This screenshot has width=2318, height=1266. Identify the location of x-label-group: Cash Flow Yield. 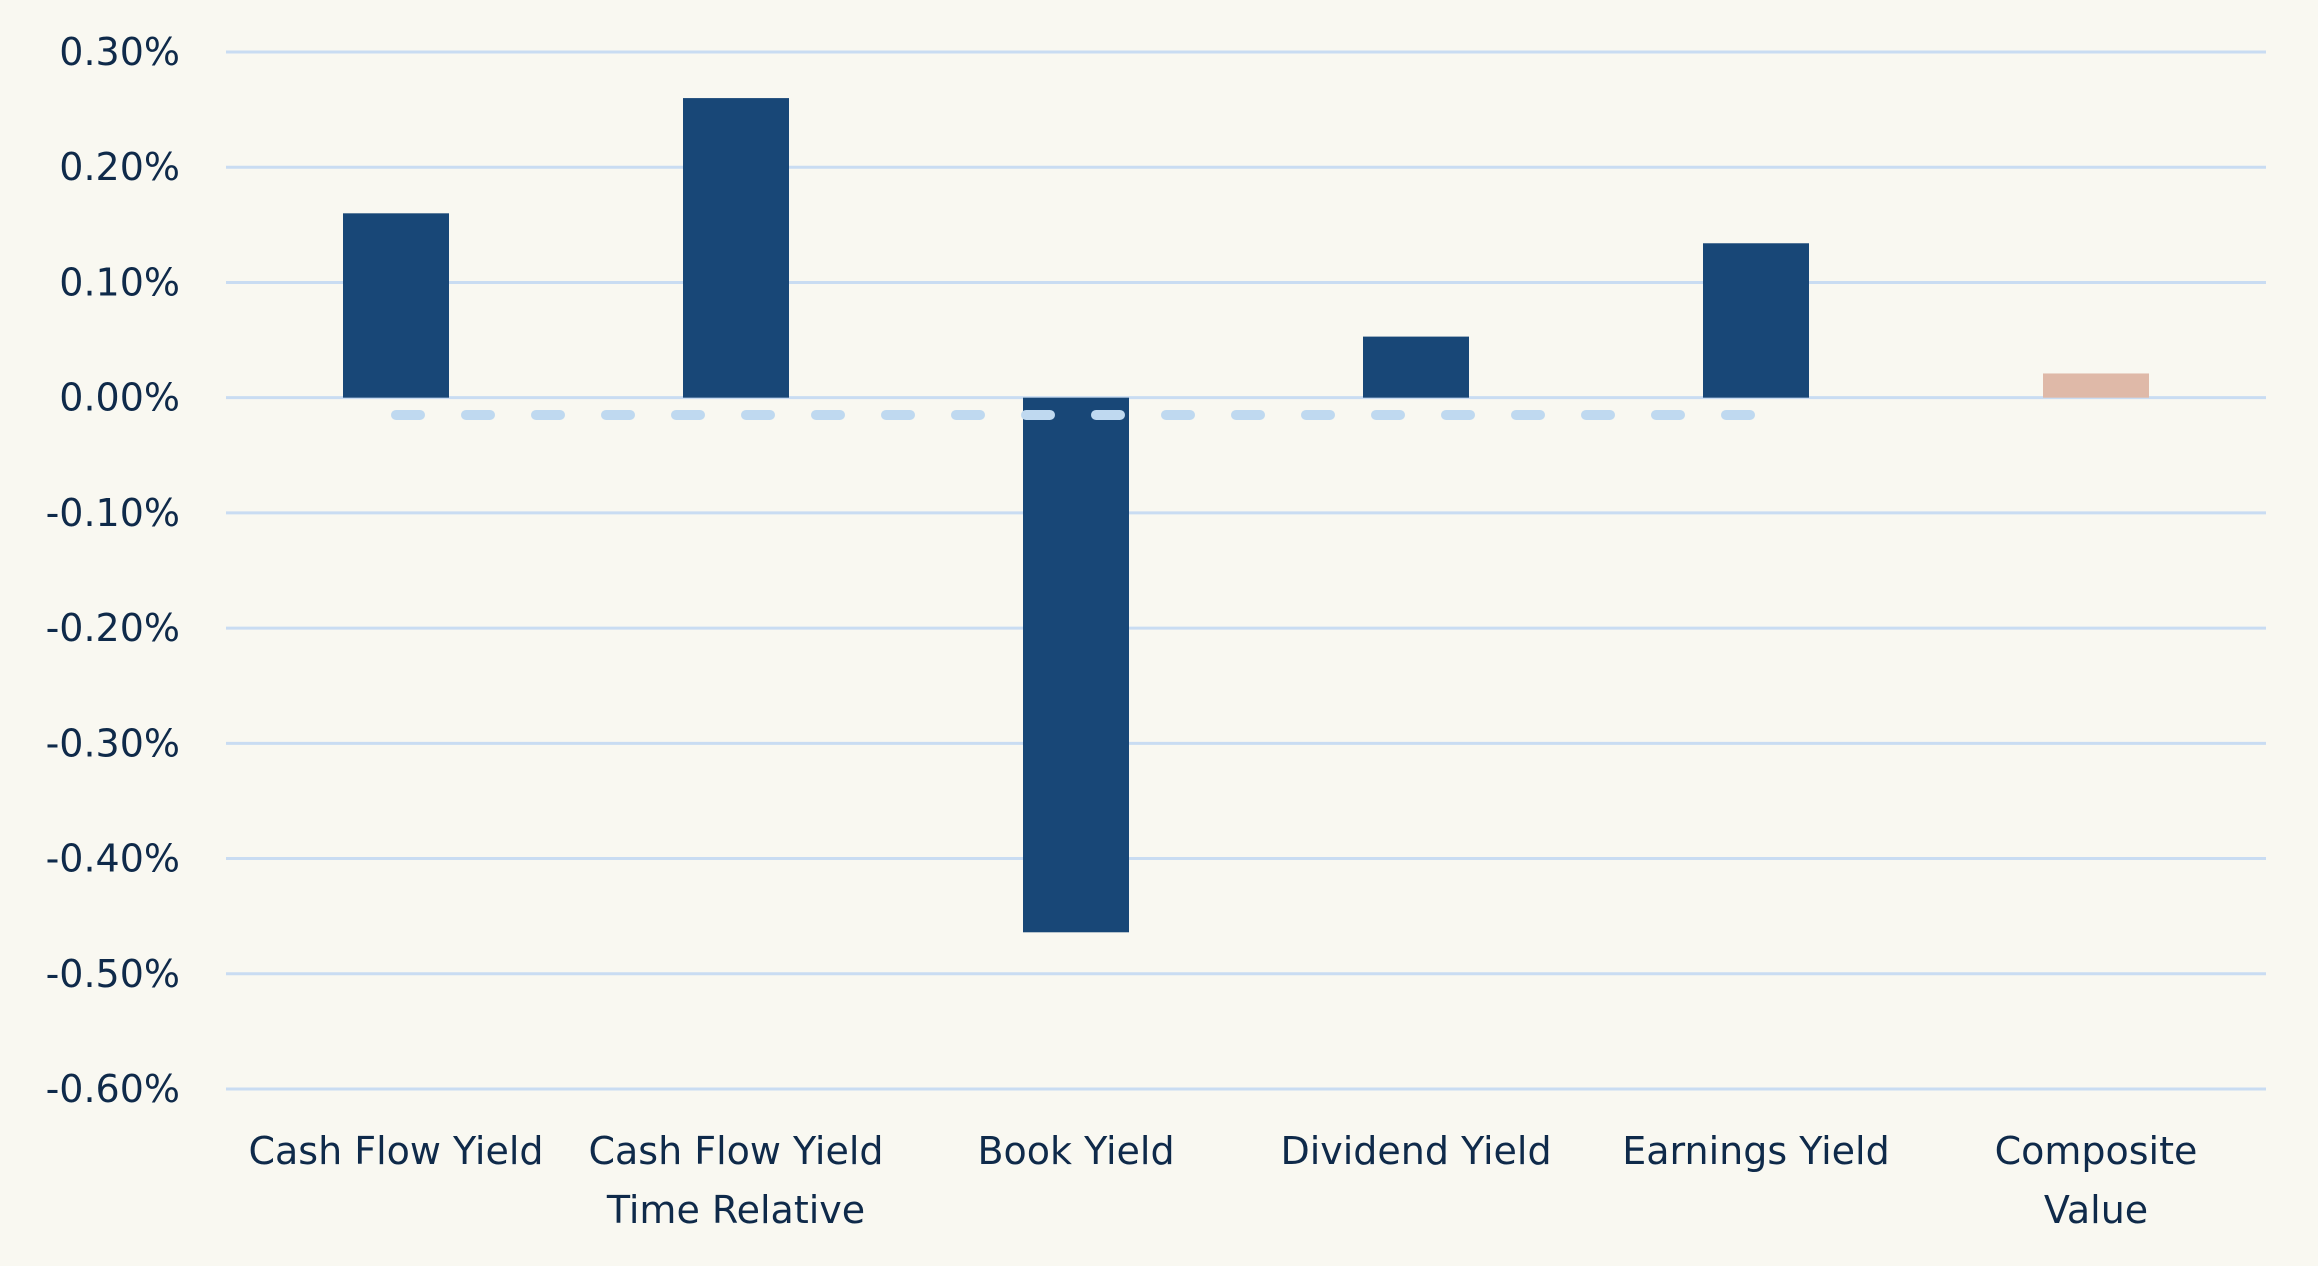
(395, 1151).